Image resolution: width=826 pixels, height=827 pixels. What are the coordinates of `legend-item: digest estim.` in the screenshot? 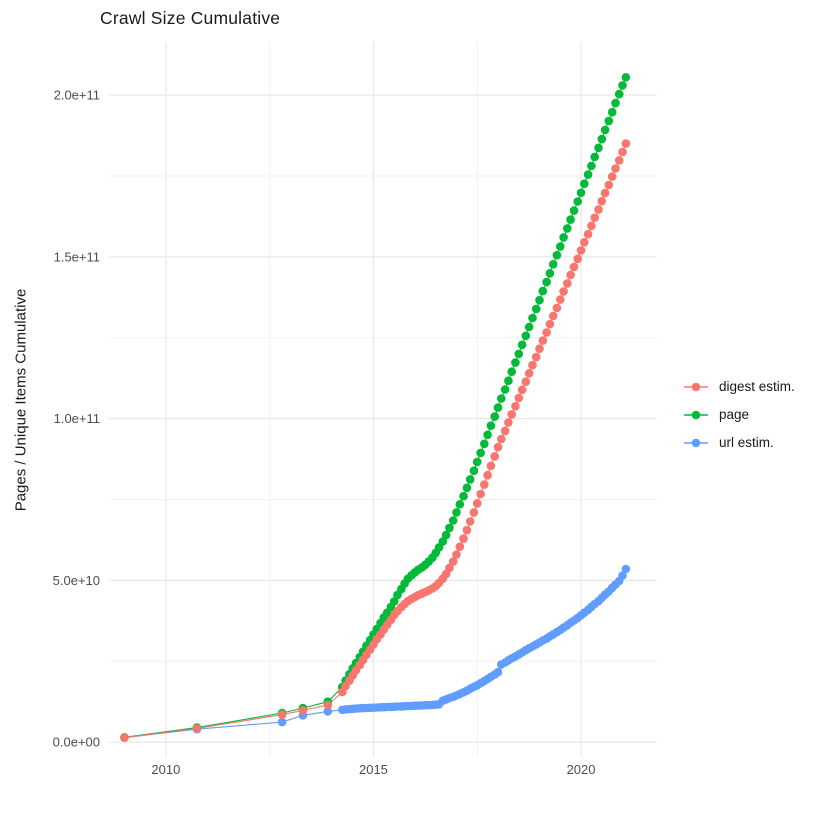 It's located at (739, 386).